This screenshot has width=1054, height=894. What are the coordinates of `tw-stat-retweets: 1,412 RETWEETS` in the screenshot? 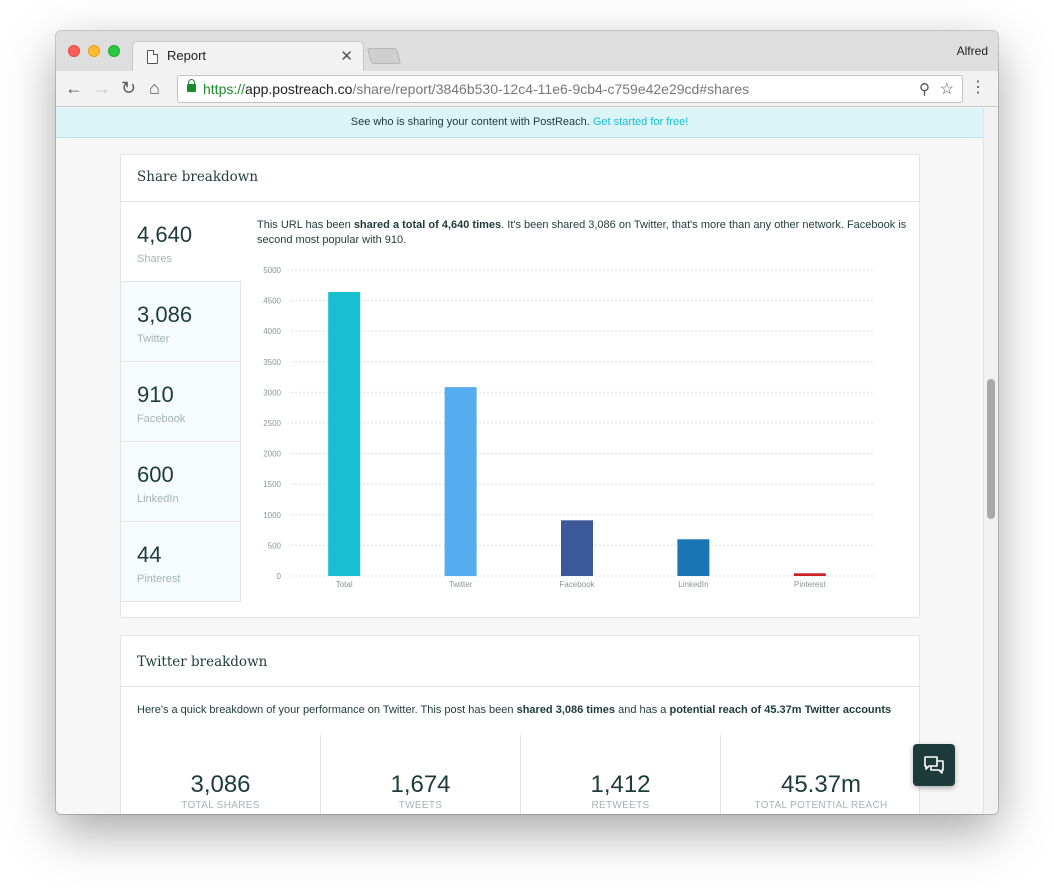 It's located at (621, 774).